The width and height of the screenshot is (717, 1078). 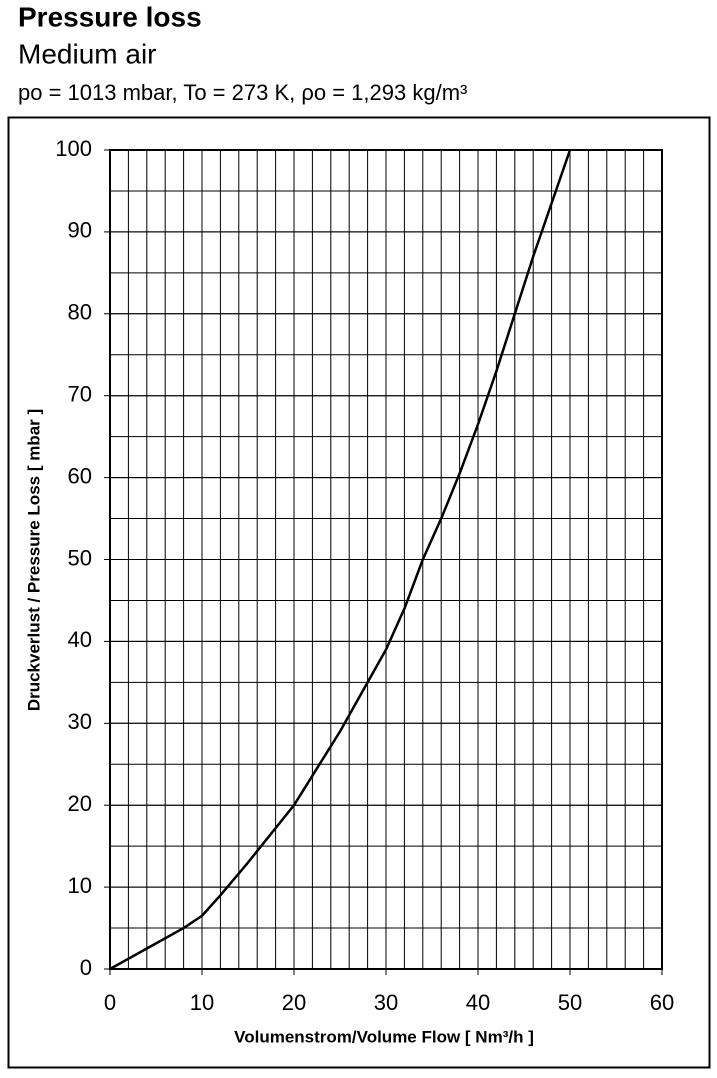 I want to click on x-tick-label: 20, so click(x=294, y=1002).